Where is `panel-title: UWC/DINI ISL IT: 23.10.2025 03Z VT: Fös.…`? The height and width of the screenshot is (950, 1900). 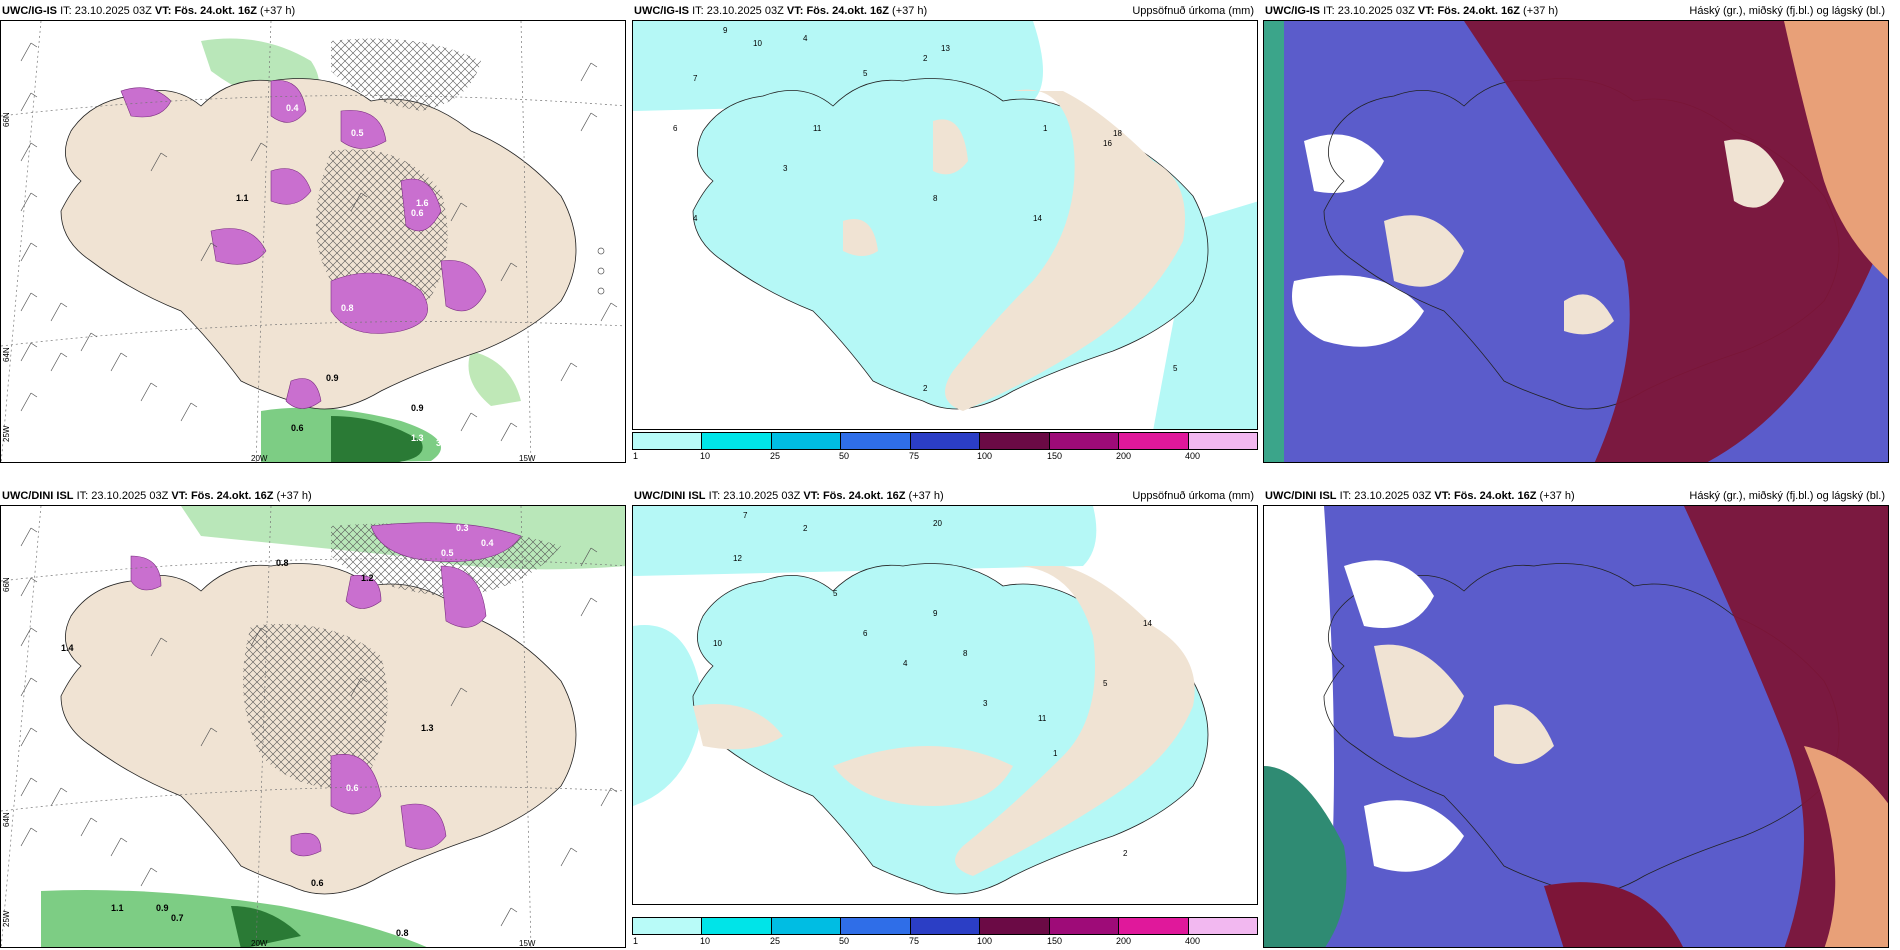 panel-title: UWC/DINI ISL IT: 23.10.2025 03Z VT: Fös.… is located at coordinates (1420, 496).